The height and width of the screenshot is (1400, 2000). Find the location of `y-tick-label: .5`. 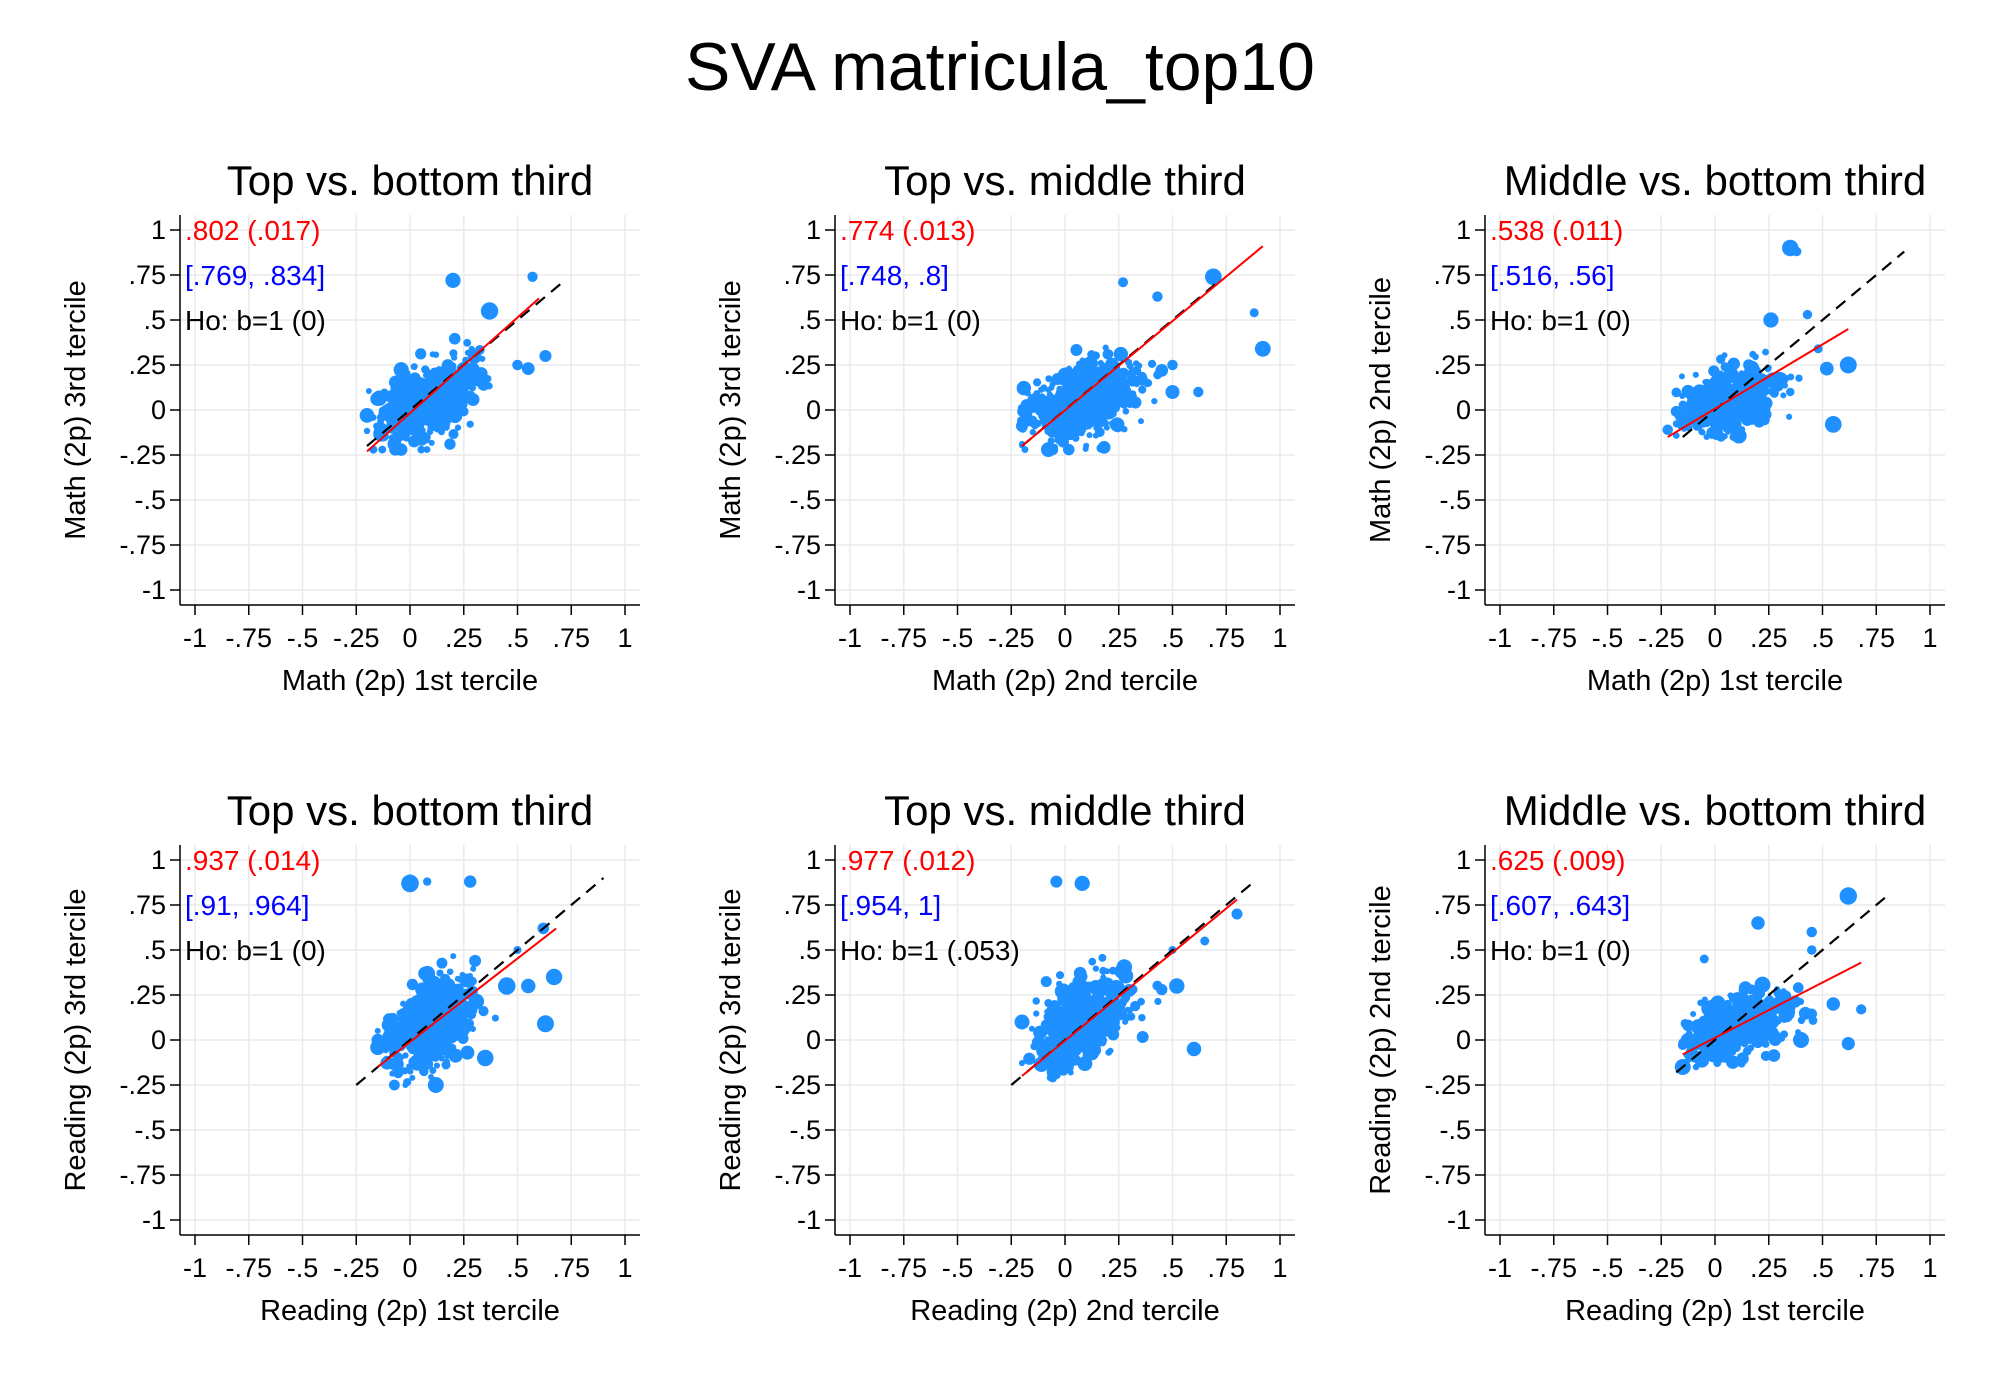

y-tick-label: .5 is located at coordinates (809, 320).